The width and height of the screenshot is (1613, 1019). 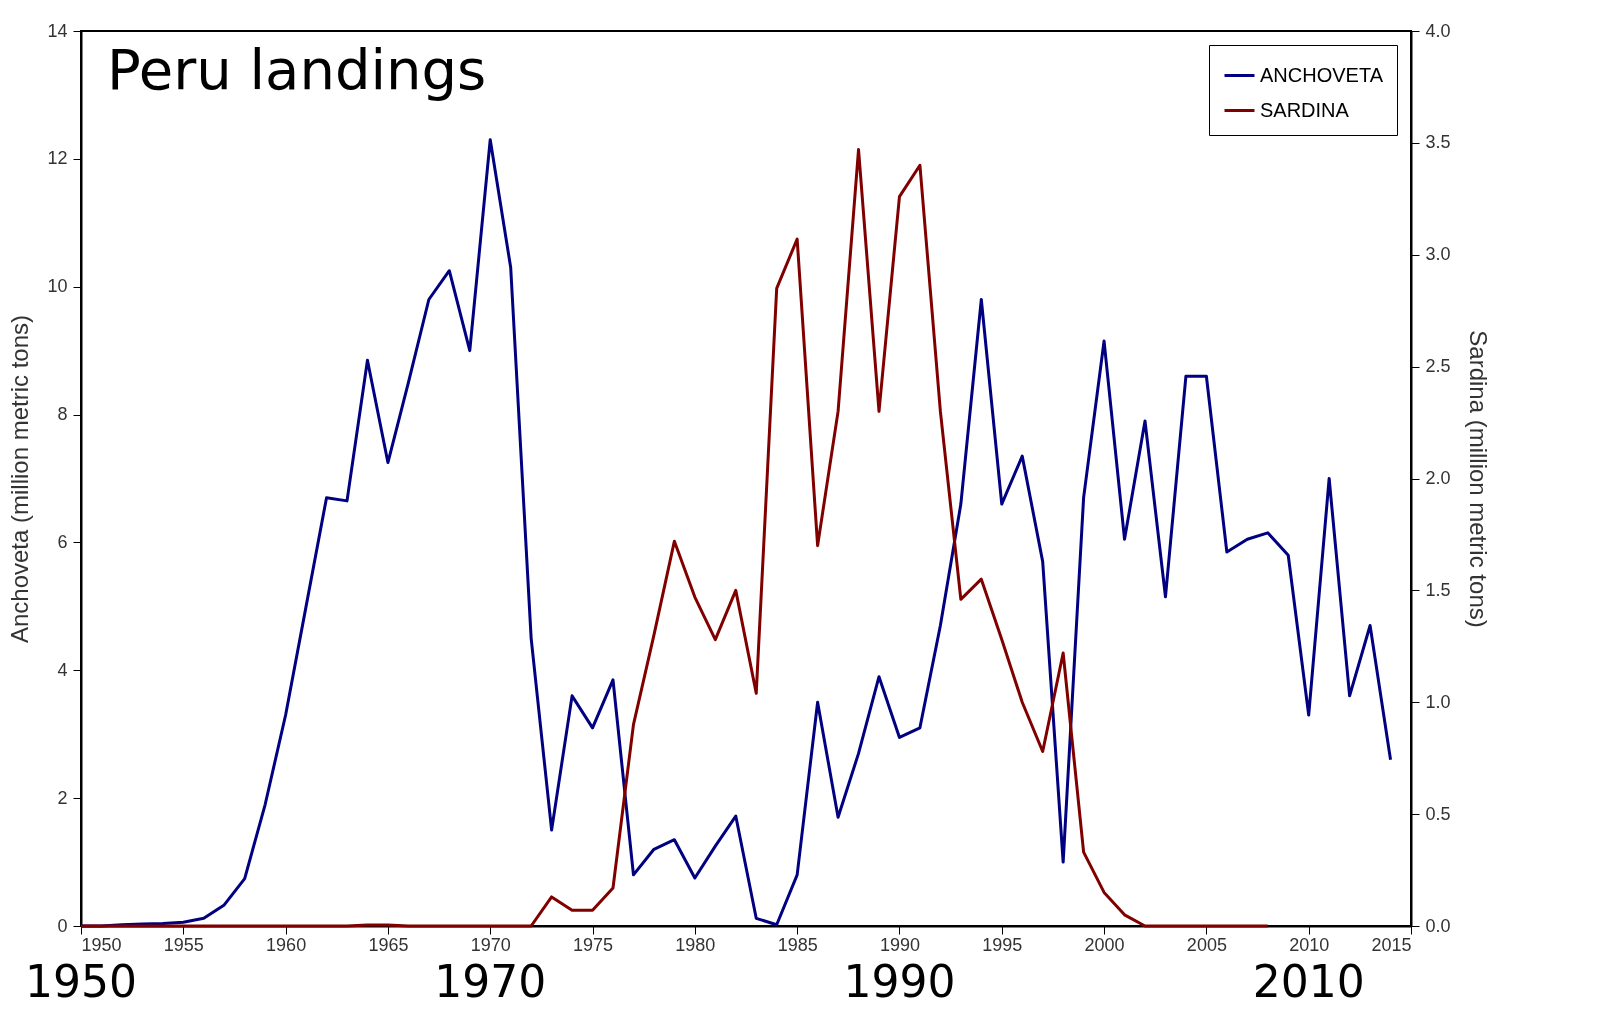 I want to click on y-tick-label: 14, so click(x=57, y=30).